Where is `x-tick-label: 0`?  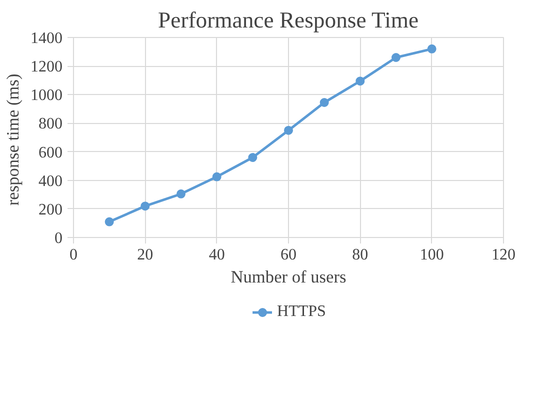
x-tick-label: 0 is located at coordinates (74, 255).